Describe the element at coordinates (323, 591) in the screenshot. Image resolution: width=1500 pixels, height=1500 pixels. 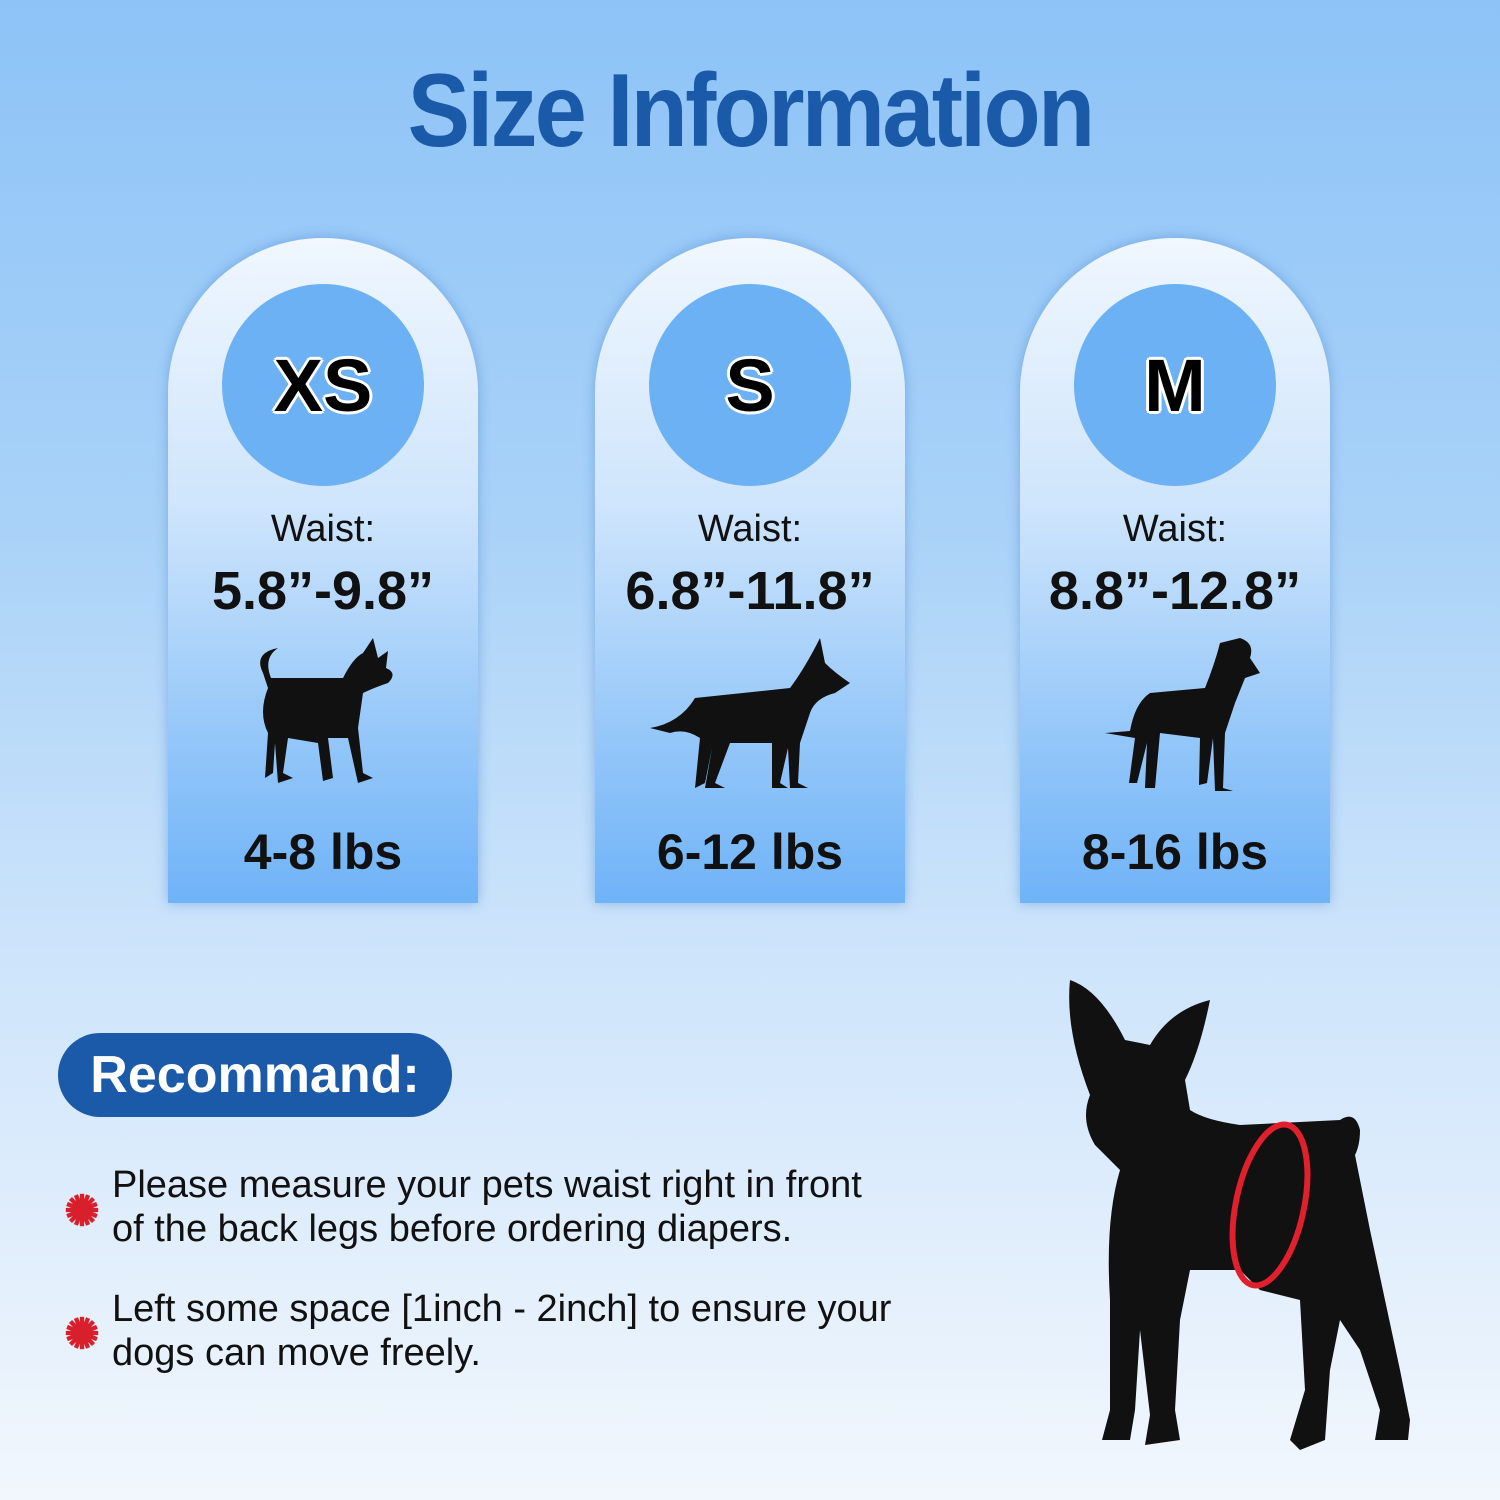
I see `waist-range: 5.8”-9.8”` at that location.